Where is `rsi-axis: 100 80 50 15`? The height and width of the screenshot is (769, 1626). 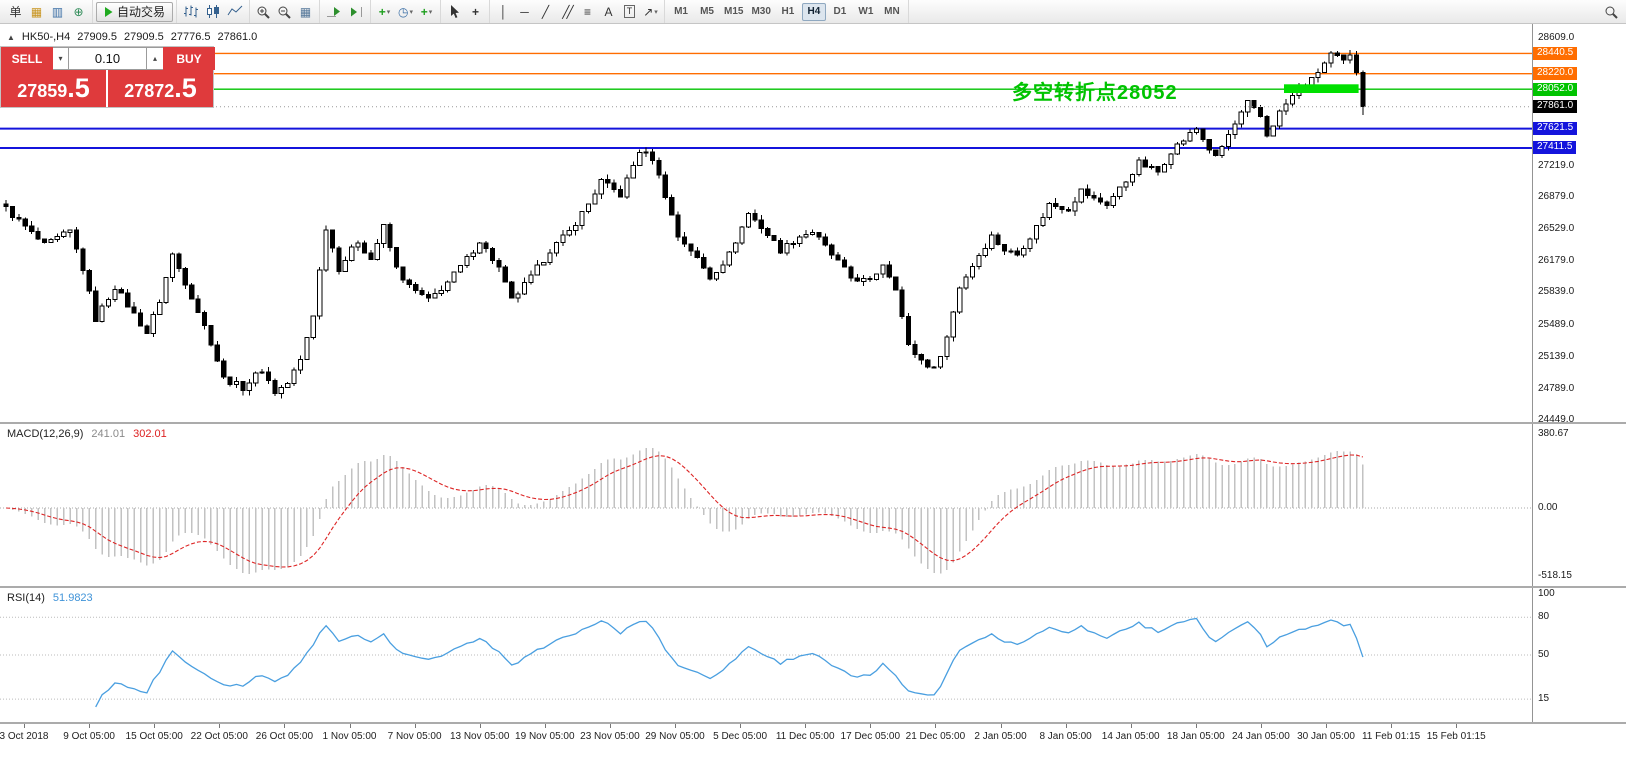 rsi-axis: 100 80 50 15 is located at coordinates (1579, 655).